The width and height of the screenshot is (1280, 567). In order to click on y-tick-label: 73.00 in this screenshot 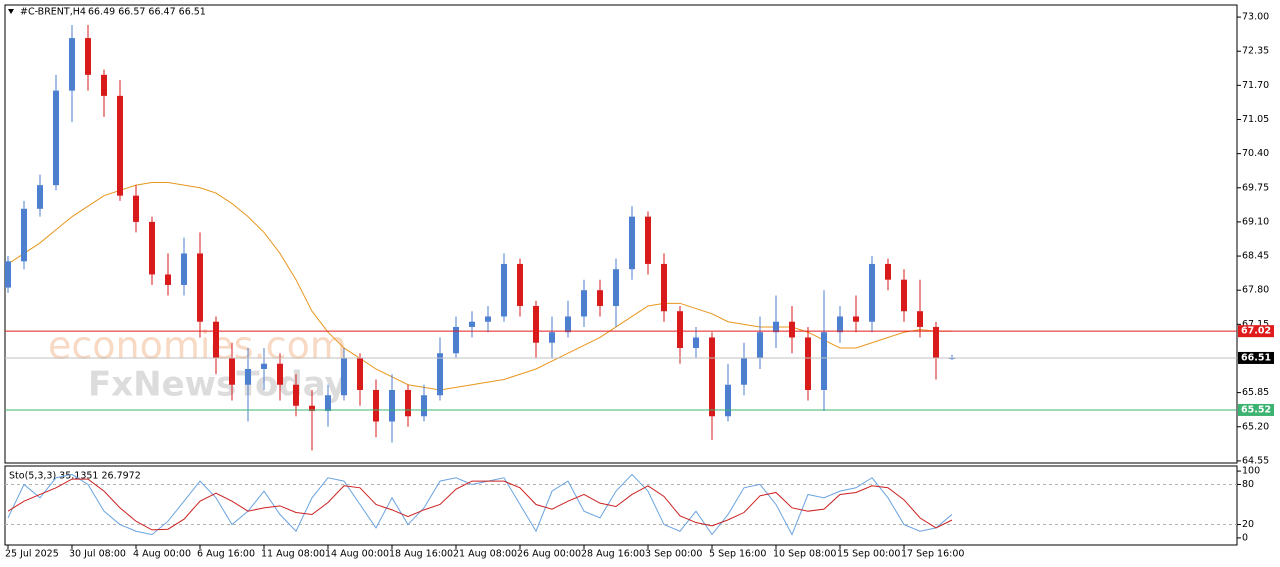, I will do `click(1255, 17)`.